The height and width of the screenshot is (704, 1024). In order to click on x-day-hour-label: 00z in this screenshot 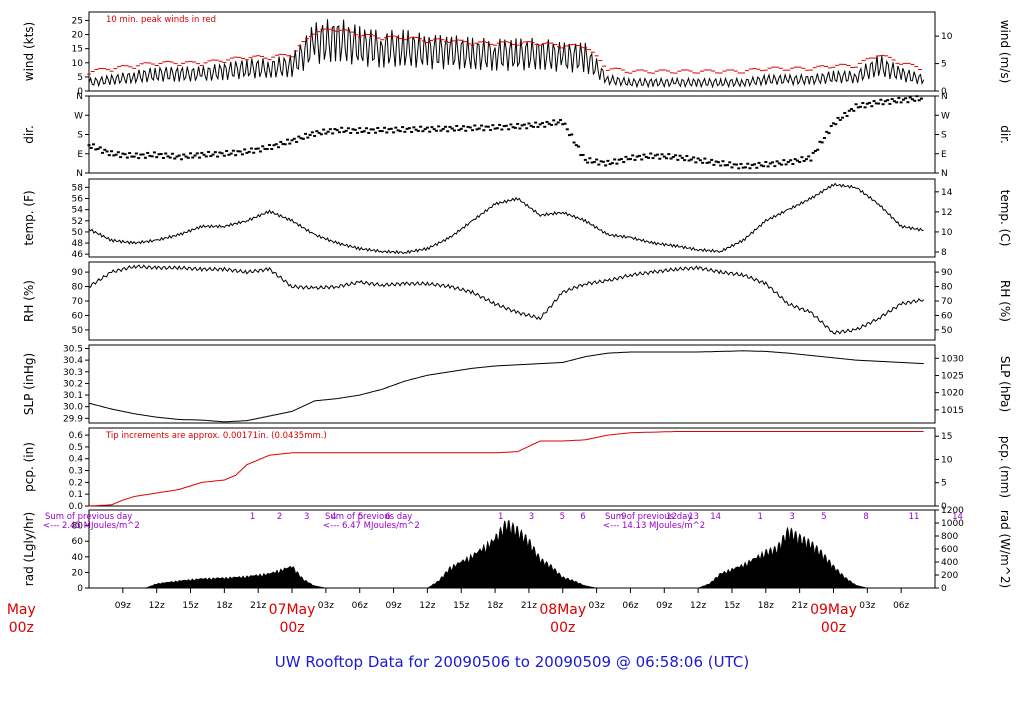, I will do `click(291, 628)`.